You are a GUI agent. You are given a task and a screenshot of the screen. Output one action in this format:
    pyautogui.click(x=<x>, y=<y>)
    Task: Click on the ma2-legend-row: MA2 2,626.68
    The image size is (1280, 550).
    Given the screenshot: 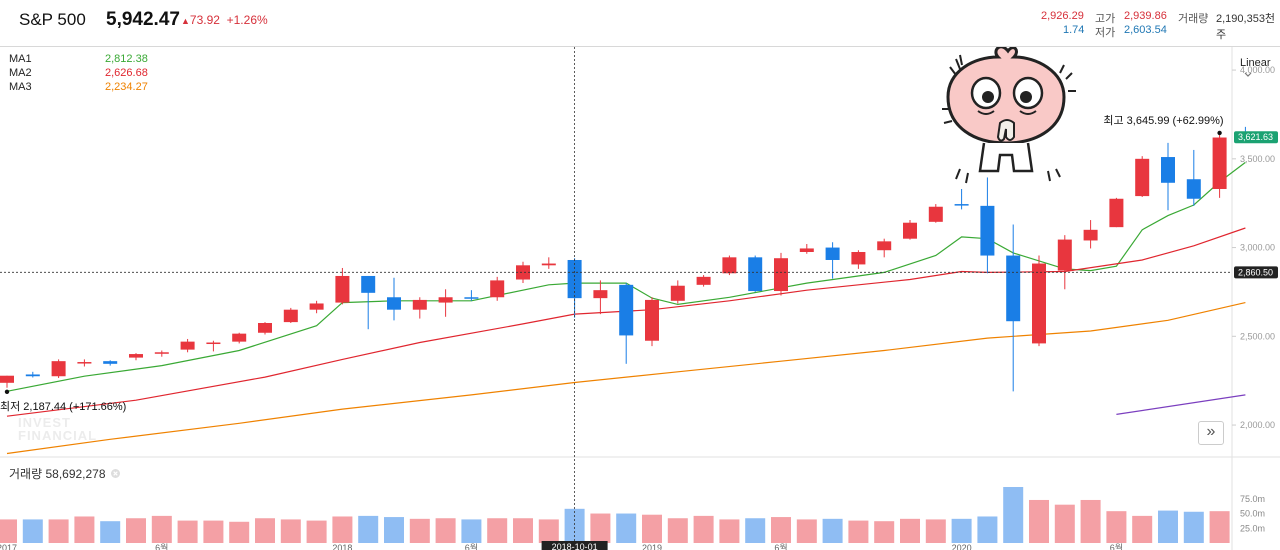 What is the action you would take?
    pyautogui.click(x=89, y=74)
    